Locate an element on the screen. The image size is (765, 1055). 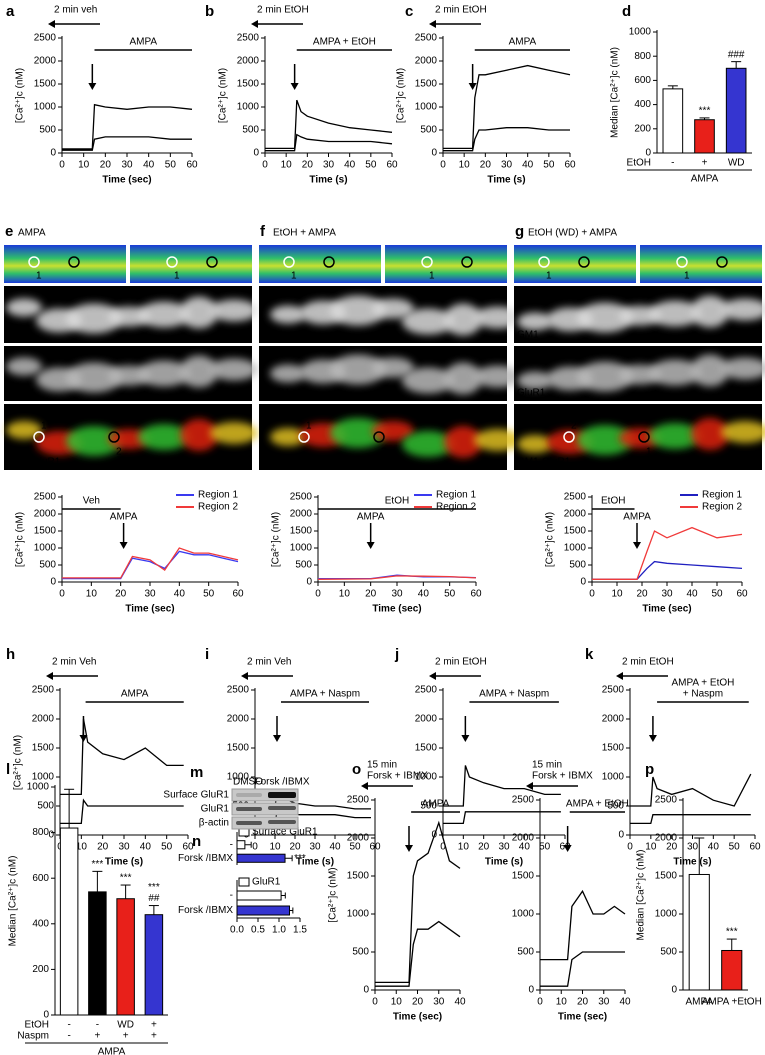
pre-arrow-head is located at coordinates (432, 676).